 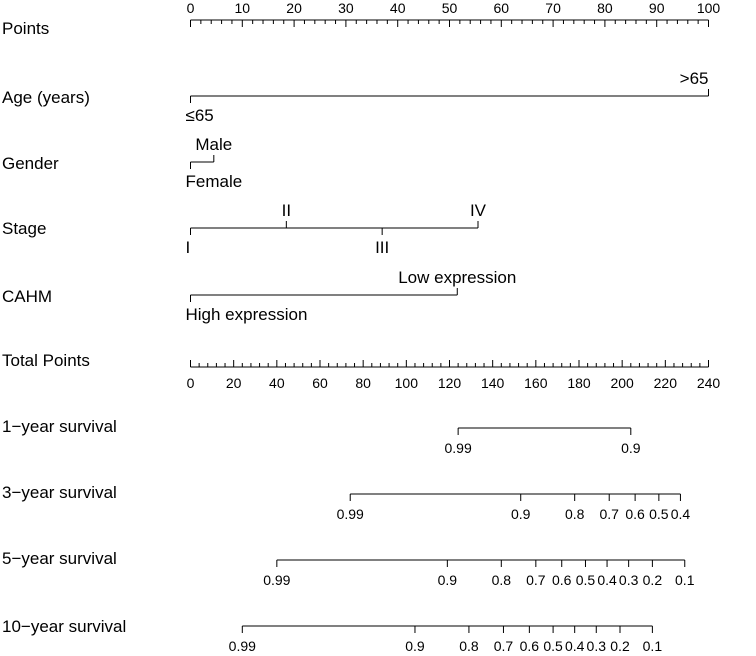 What do you see at coordinates (46, 97) in the screenshot?
I see `row-label-age-years: Age (years)` at bounding box center [46, 97].